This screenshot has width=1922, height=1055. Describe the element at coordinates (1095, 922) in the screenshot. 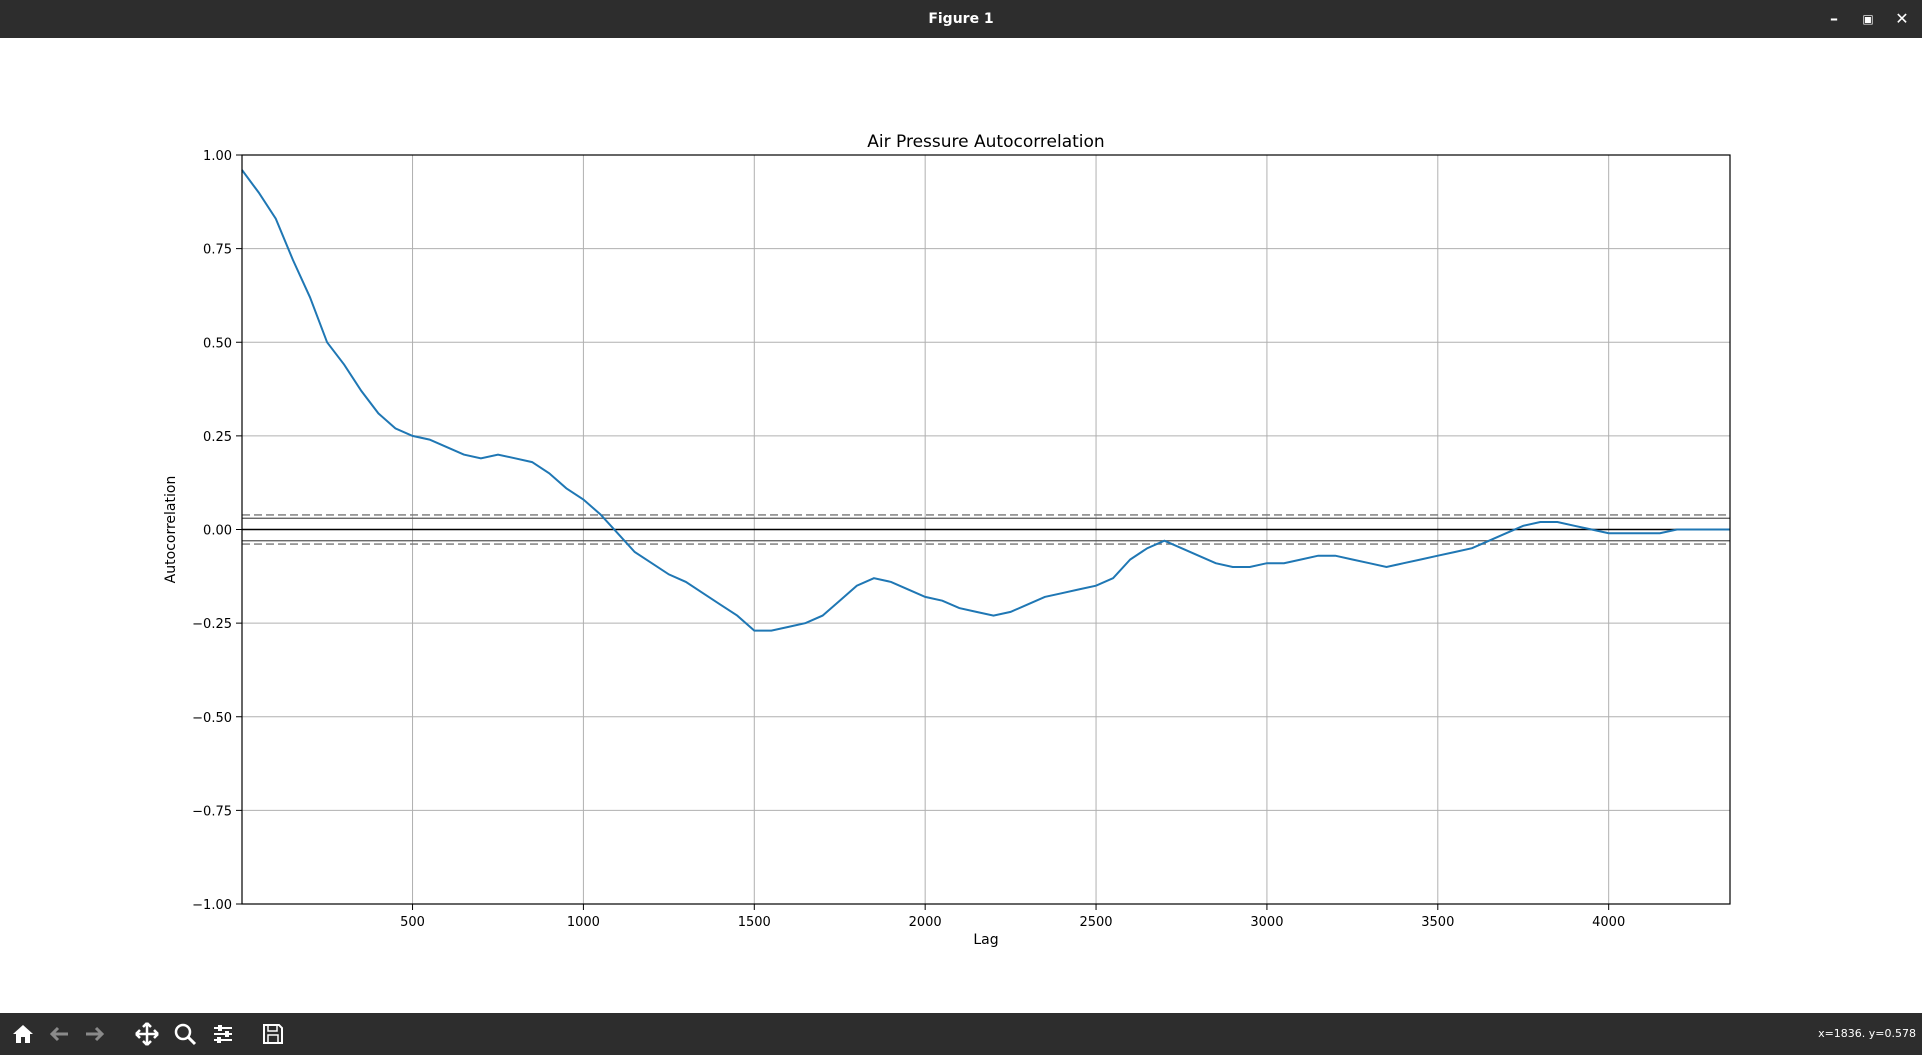

I see `x-tick-label: 2500` at that location.